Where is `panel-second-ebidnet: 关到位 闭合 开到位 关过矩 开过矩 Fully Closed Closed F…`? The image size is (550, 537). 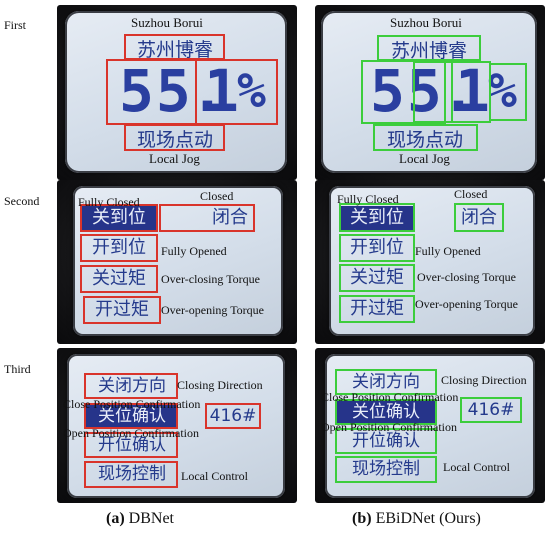
panel-second-ebidnet: 关到位 闭合 开到位 关过矩 开过矩 Fully Closed Closed F… is located at coordinates (430, 262).